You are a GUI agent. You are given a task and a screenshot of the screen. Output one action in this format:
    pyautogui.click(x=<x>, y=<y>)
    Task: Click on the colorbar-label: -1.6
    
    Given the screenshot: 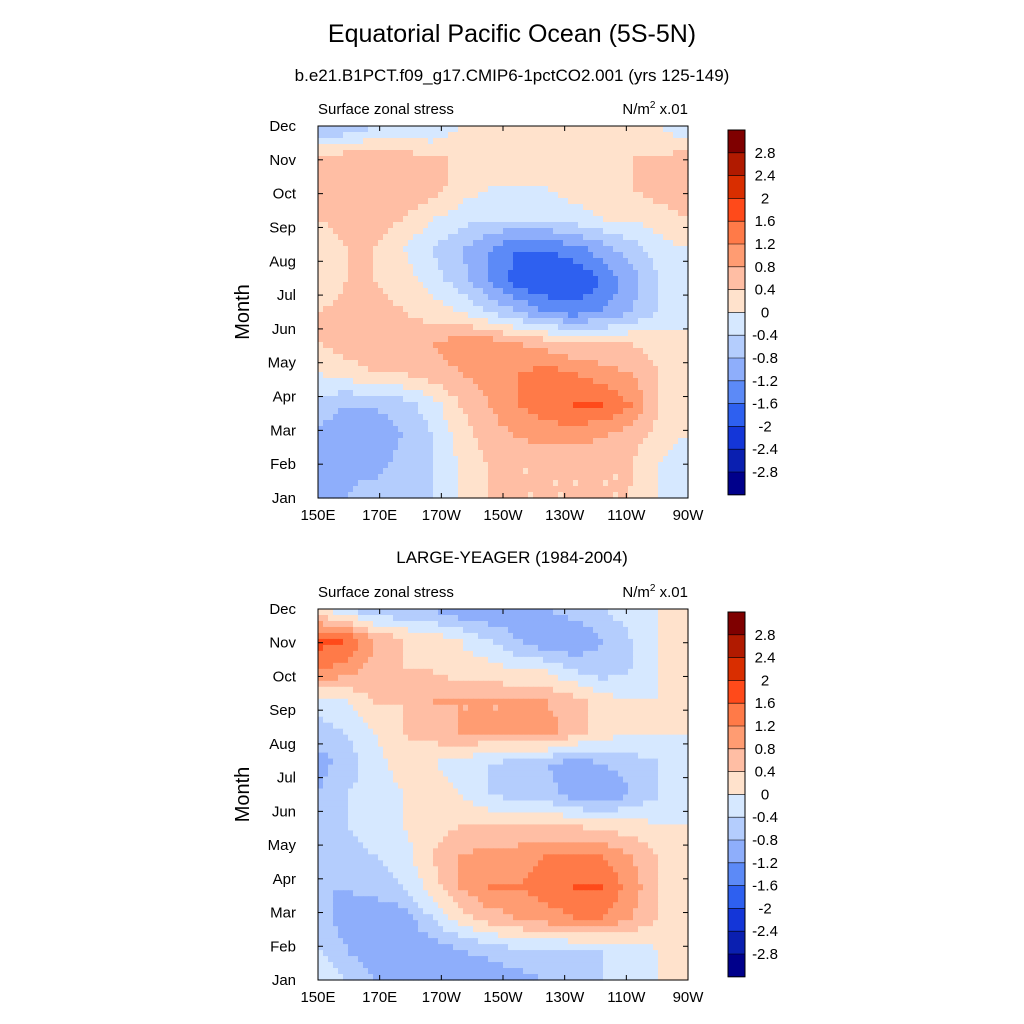 What is the action you would take?
    pyautogui.click(x=765, y=404)
    